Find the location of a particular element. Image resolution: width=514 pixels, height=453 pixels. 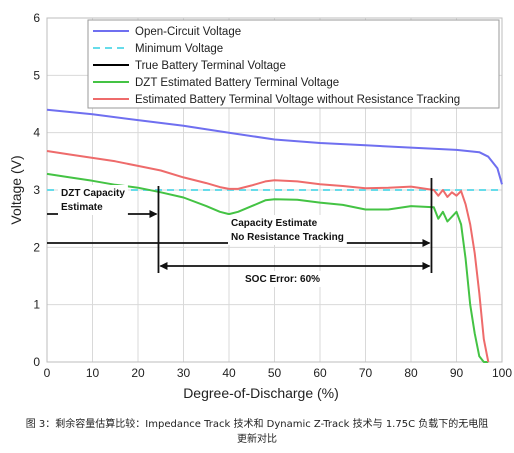

x-tick-label: 80 is located at coordinates (411, 373).